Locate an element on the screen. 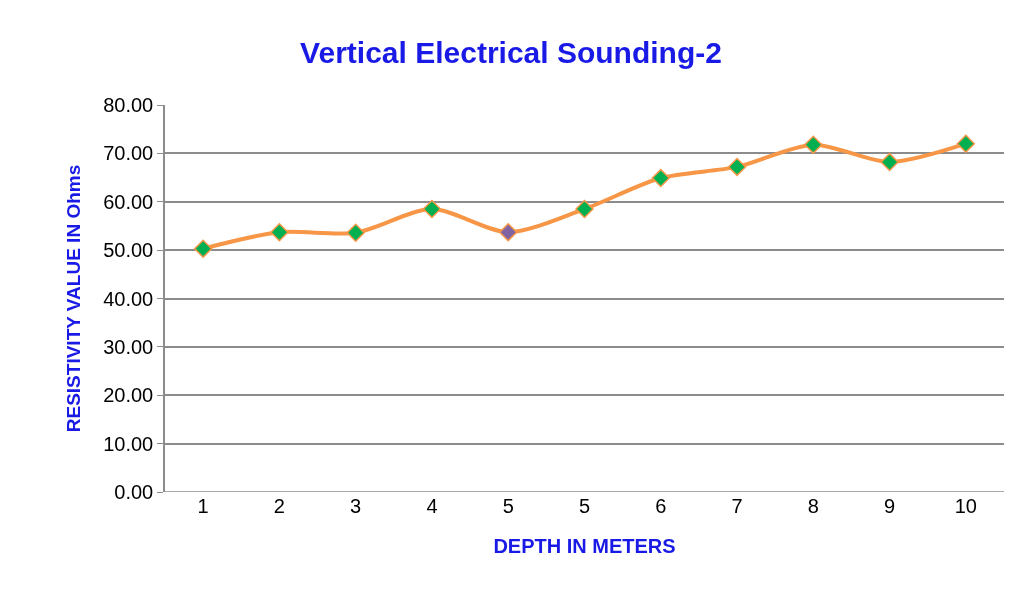 This screenshot has width=1022, height=607. y-tick-label: 60.00 is located at coordinates (128, 201).